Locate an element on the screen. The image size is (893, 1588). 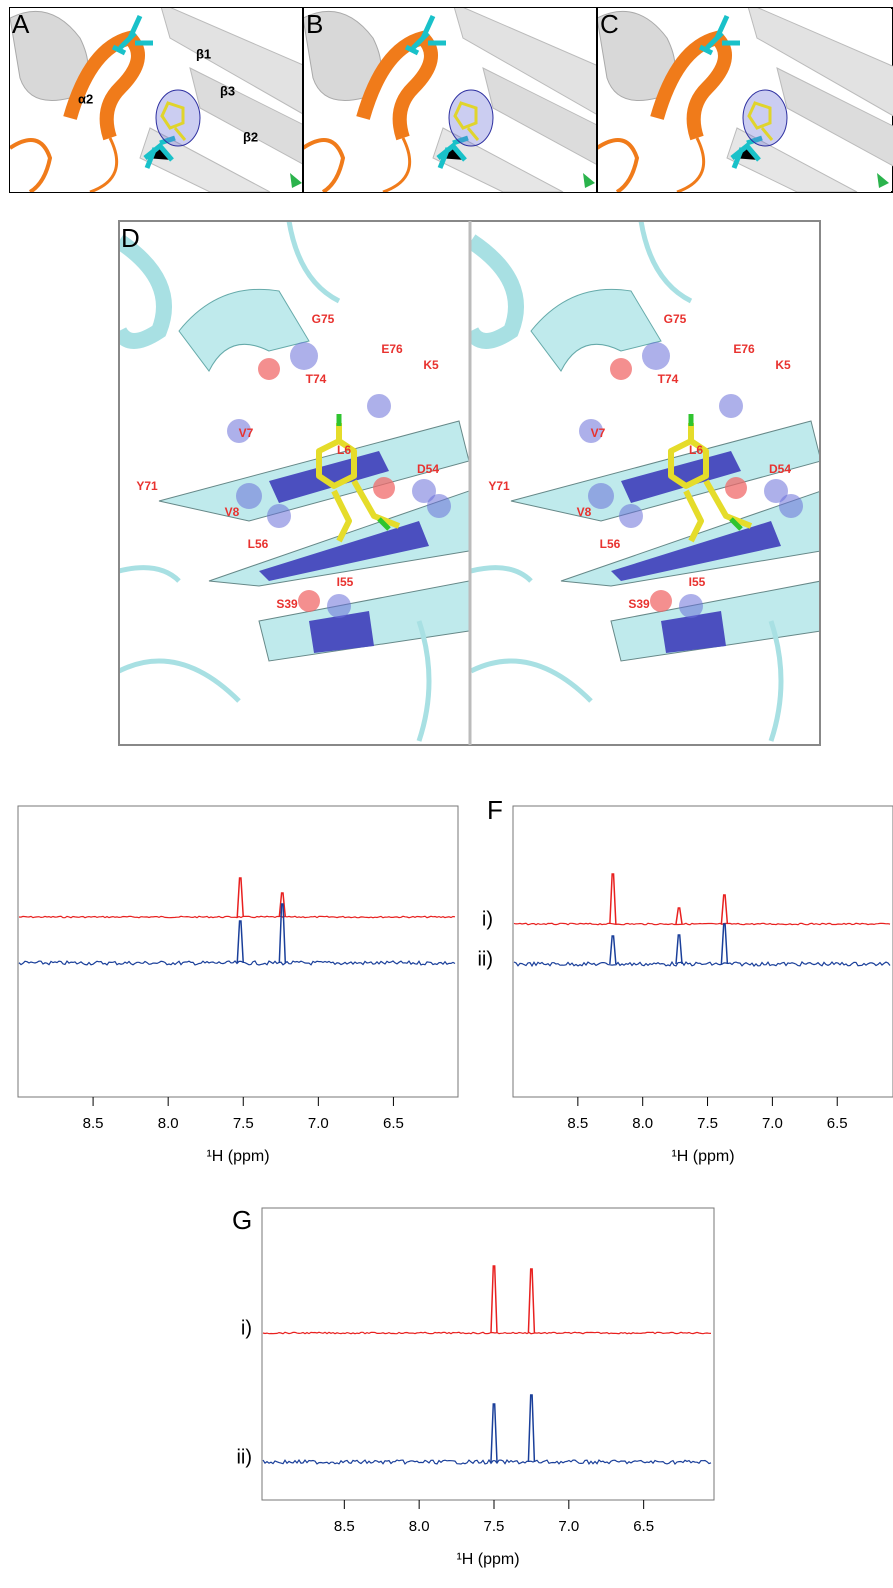
structure-label: β1 is located at coordinates (203, 53).